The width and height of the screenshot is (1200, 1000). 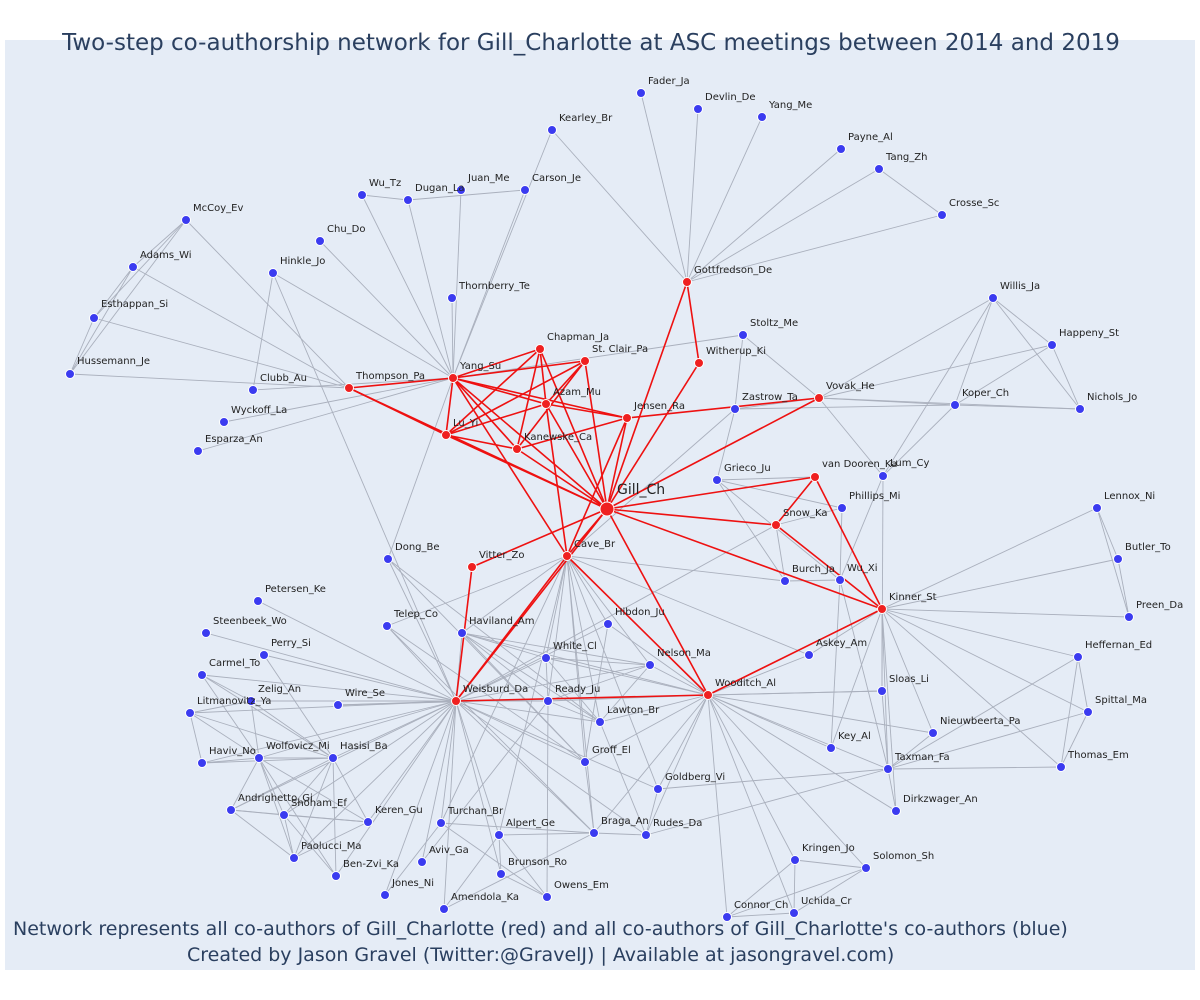 What do you see at coordinates (387, 626) in the screenshot?
I see `node-telep-co` at bounding box center [387, 626].